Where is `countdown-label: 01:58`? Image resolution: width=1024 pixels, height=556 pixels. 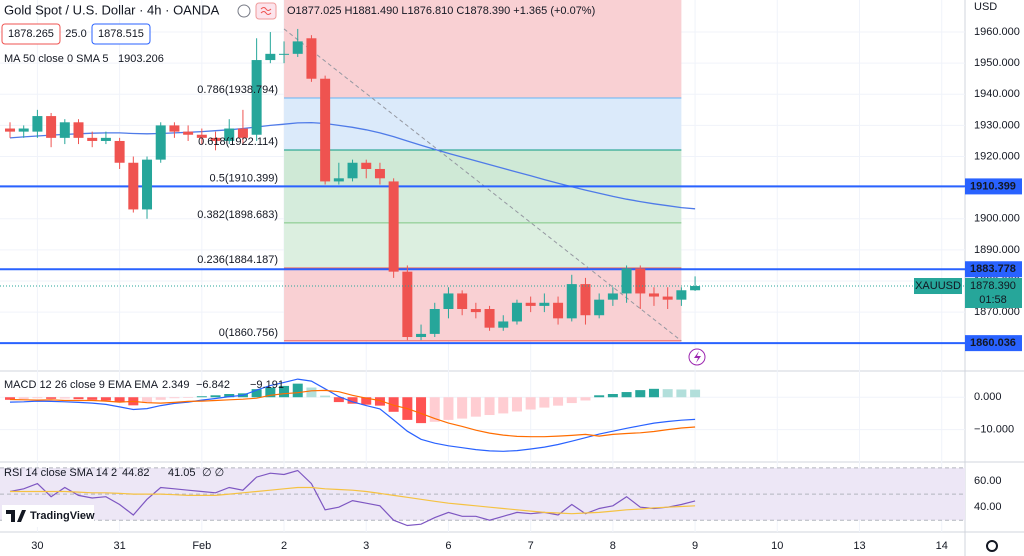 countdown-label: 01:58 is located at coordinates (993, 300).